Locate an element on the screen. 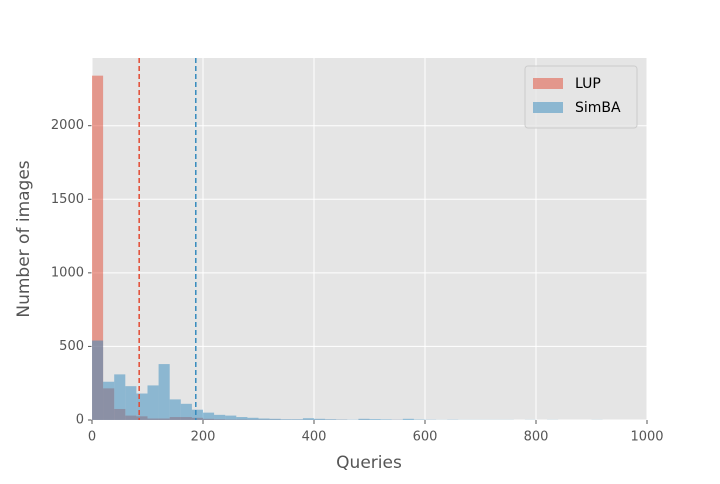 This screenshot has height=484, width=720. legend-label: SimBA is located at coordinates (598, 108).